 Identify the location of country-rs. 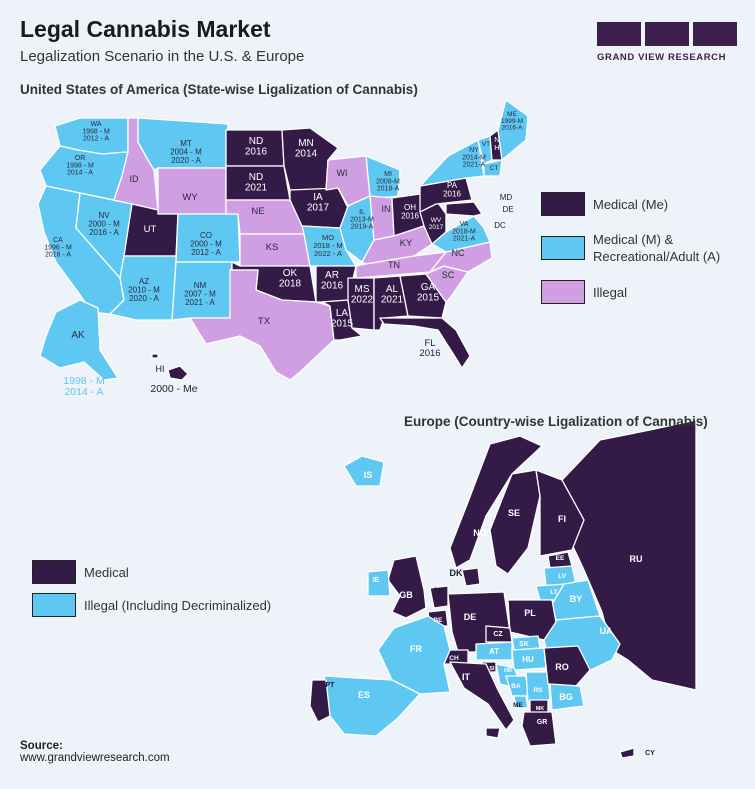
(538, 687).